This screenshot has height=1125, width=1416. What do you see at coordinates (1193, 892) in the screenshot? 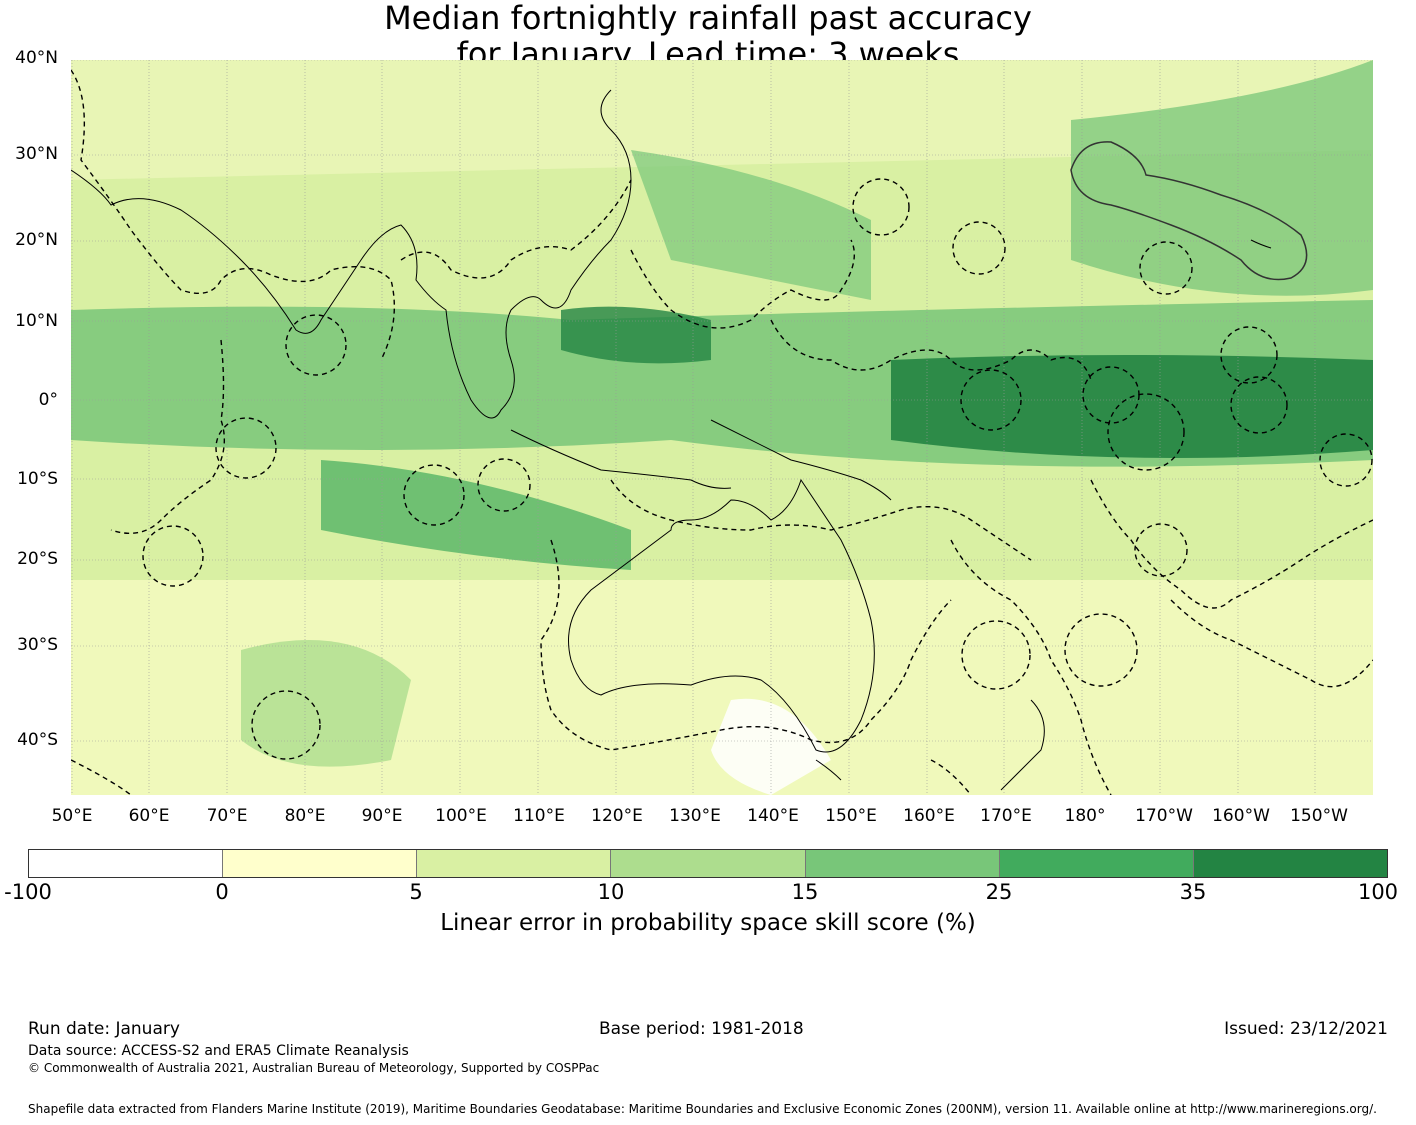
I see `colorbar-label-6: 35` at bounding box center [1193, 892].